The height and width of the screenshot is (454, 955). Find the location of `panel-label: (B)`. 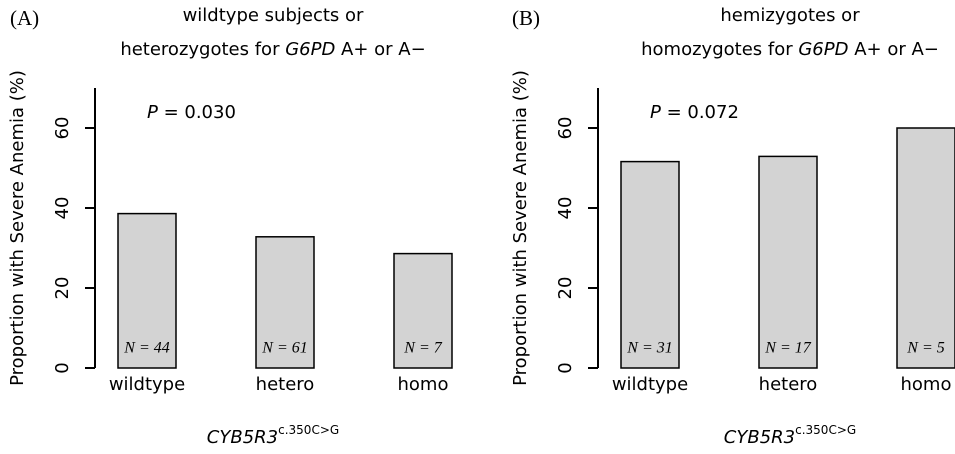

panel-label: (B) is located at coordinates (526, 18).